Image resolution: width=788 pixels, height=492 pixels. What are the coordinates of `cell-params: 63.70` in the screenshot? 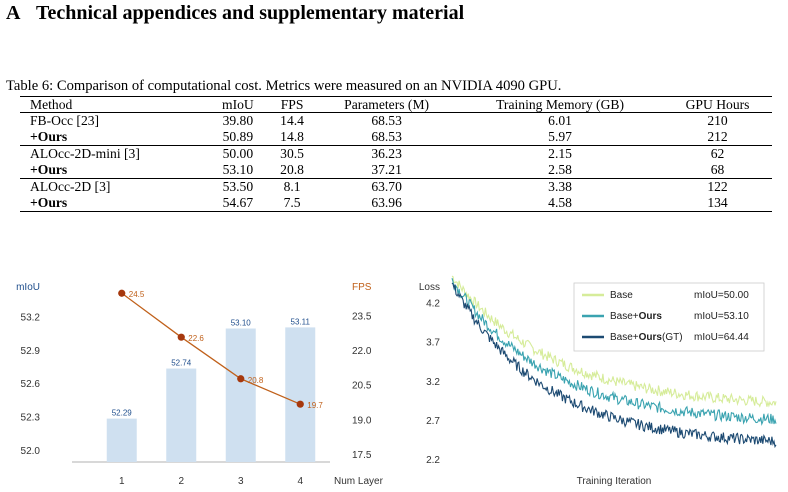 It's located at (386, 186).